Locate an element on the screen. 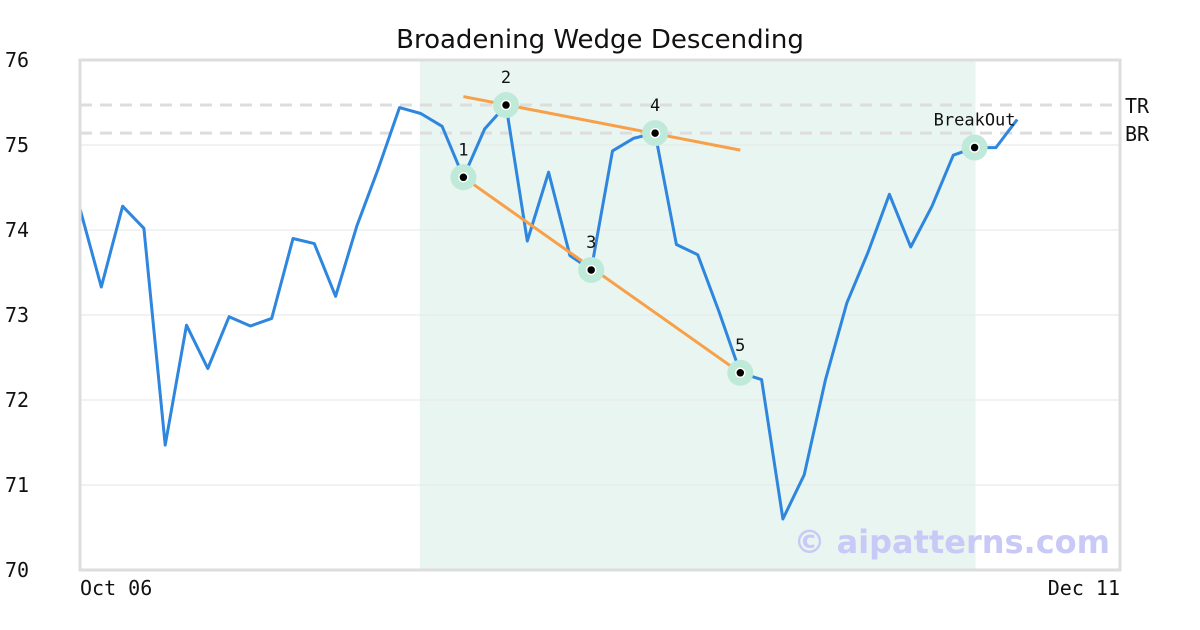 The height and width of the screenshot is (630, 1200). reference-line-label: BR is located at coordinates (1137, 134).